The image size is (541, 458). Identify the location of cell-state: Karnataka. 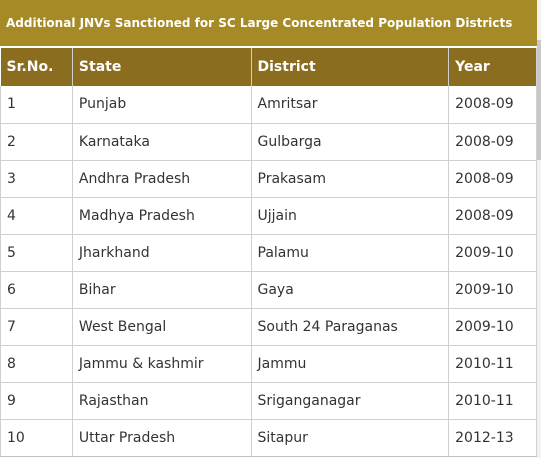
(162, 142).